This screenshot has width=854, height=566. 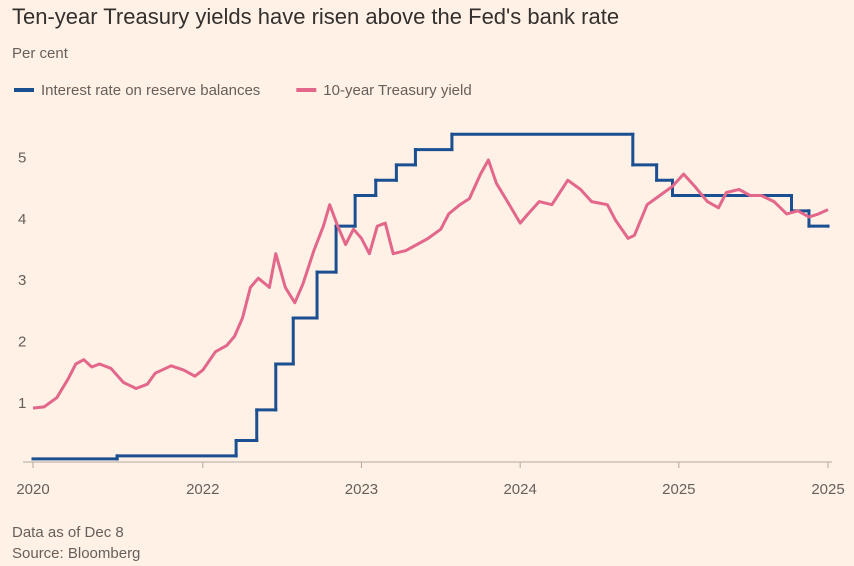 What do you see at coordinates (40, 53) in the screenshot?
I see `subtitle: Per cent` at bounding box center [40, 53].